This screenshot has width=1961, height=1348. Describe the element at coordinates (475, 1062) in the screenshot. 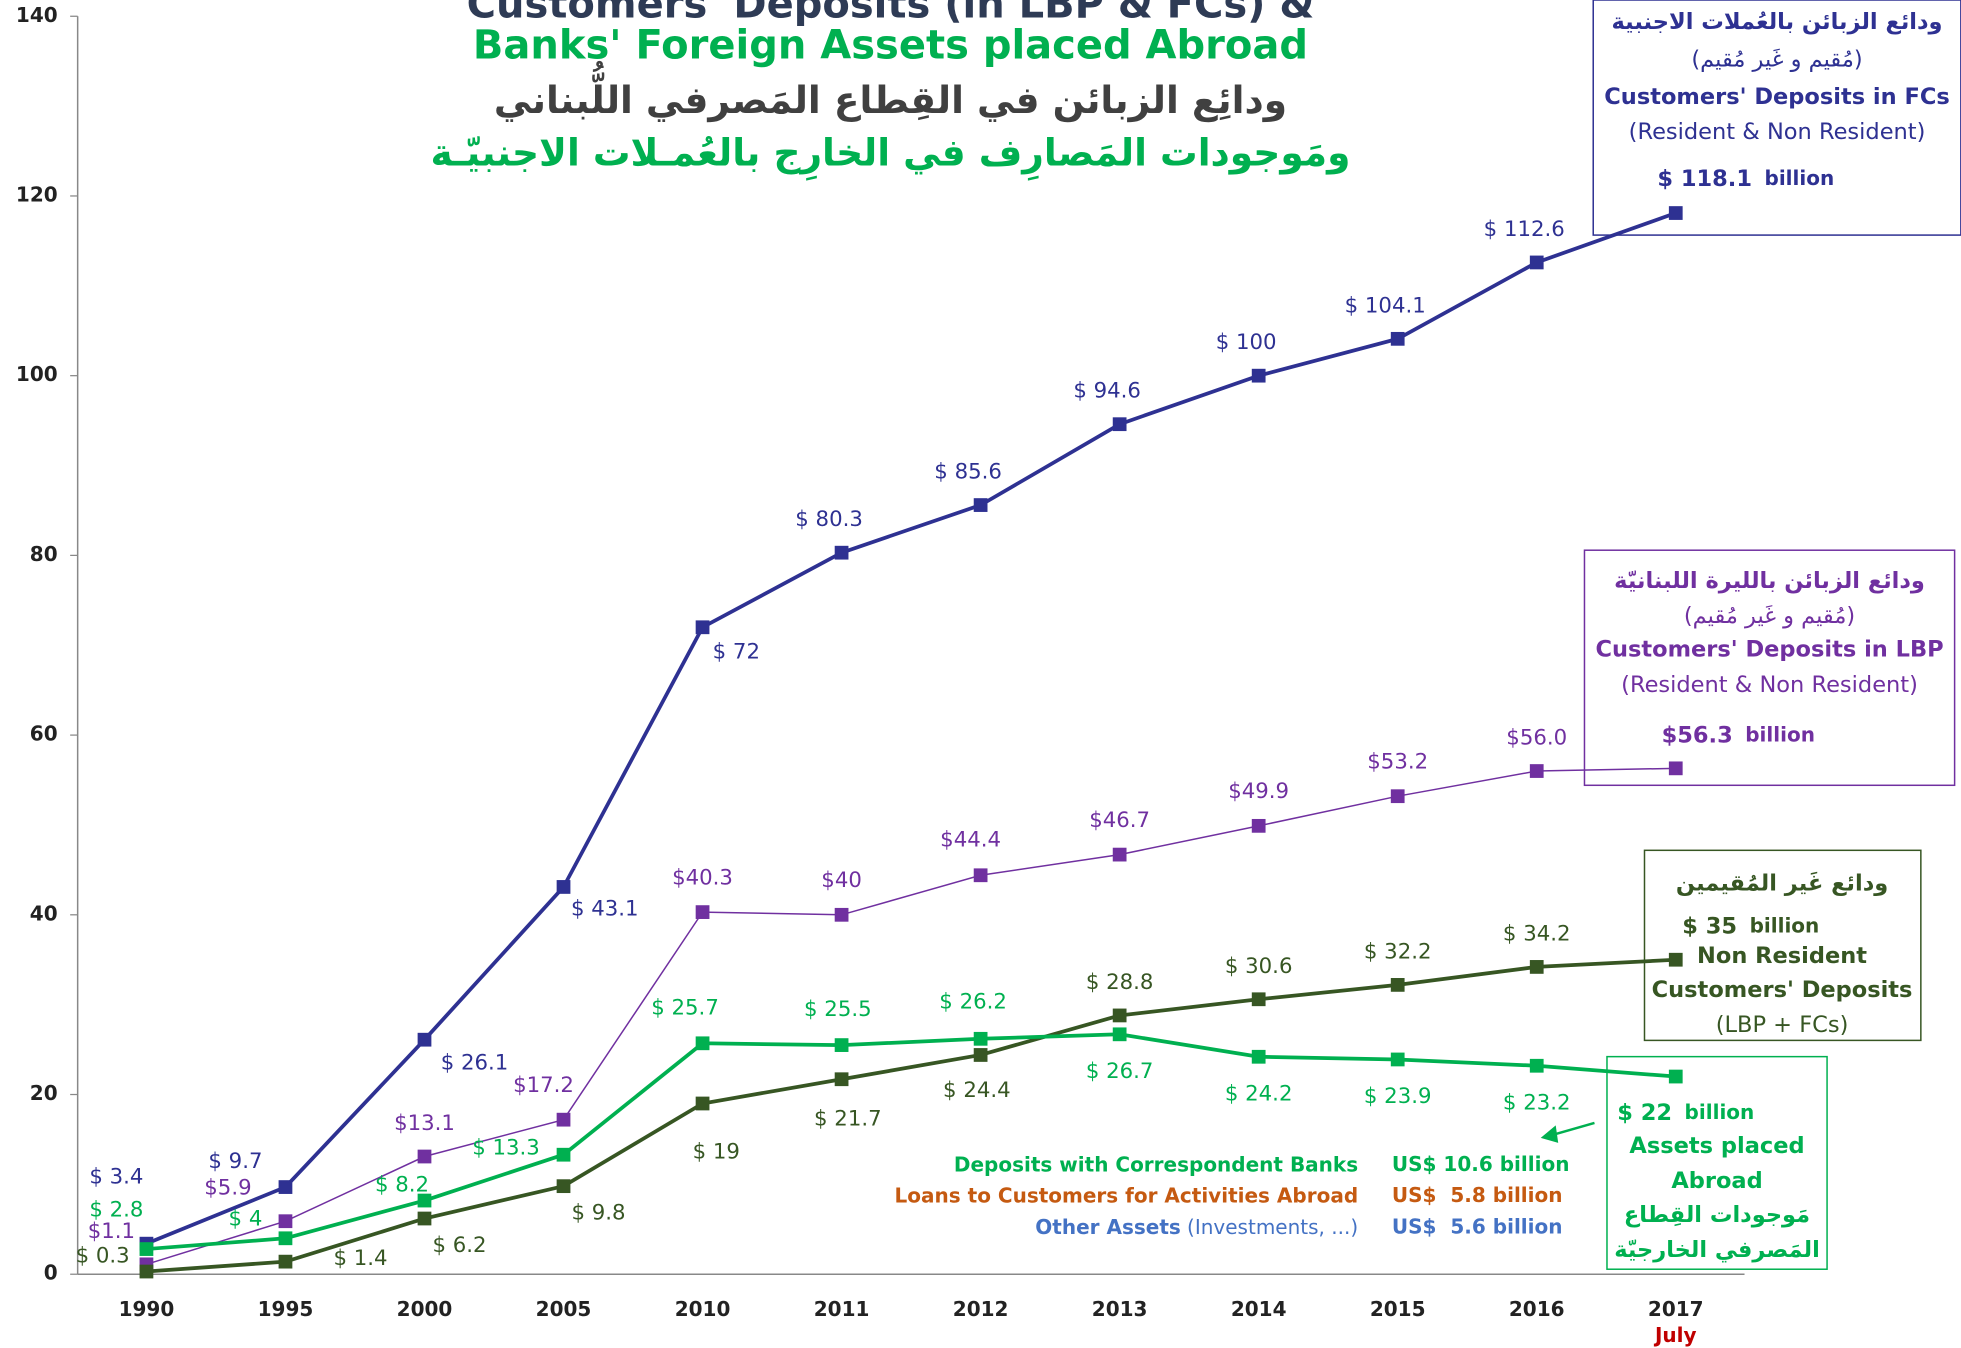

I see `value-label: $ 26.1` at that location.